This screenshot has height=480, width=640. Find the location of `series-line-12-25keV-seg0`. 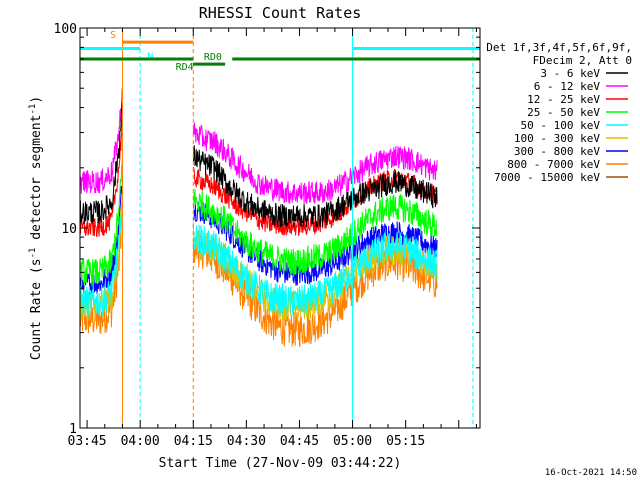

series-line-12-25keV-seg0 is located at coordinates (101, 177).